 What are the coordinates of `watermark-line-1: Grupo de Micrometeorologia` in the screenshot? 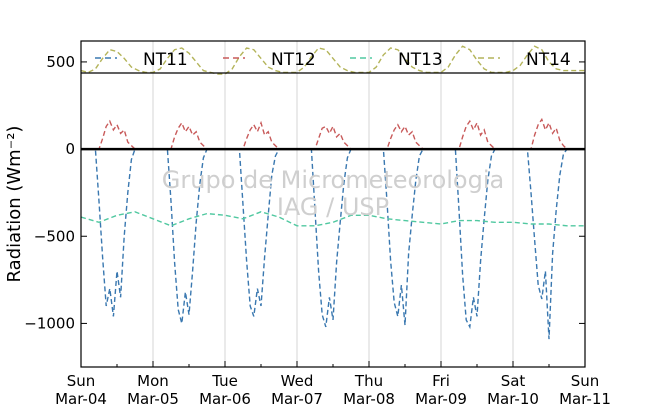 It's located at (333, 180).